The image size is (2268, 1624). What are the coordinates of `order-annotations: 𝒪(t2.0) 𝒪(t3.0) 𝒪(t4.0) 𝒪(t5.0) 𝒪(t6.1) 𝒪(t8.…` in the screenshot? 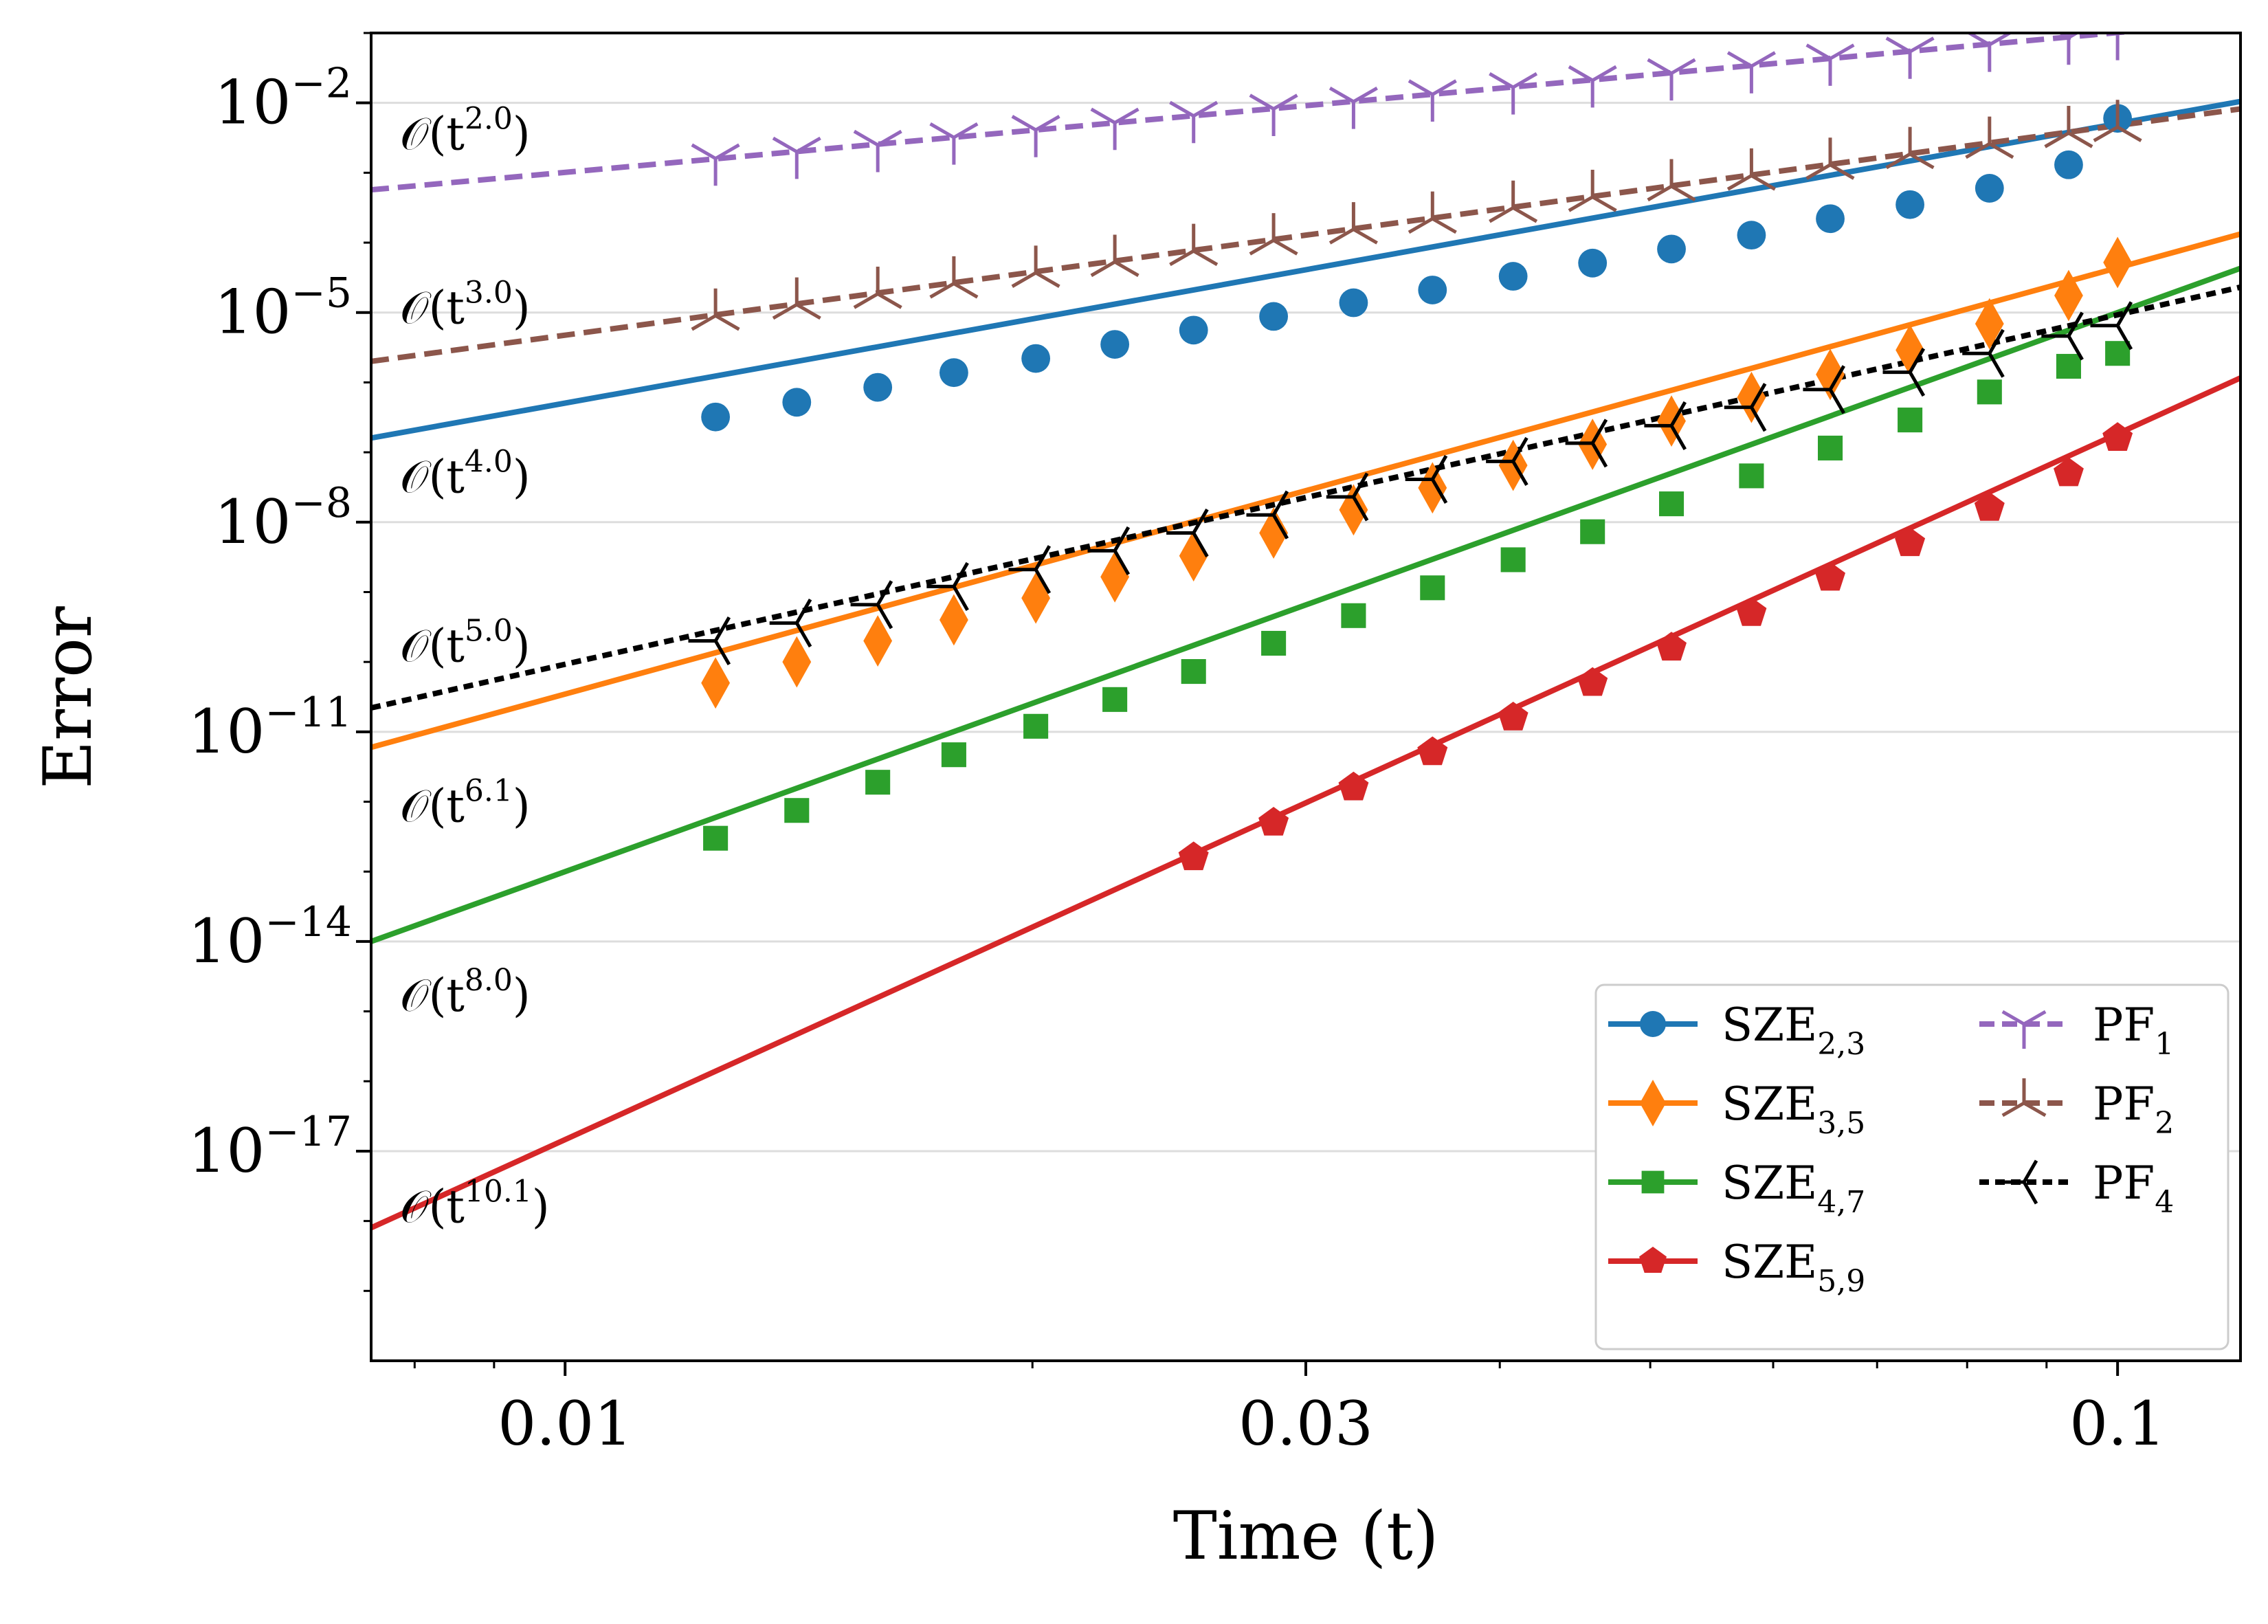 It's located at (475, 667).